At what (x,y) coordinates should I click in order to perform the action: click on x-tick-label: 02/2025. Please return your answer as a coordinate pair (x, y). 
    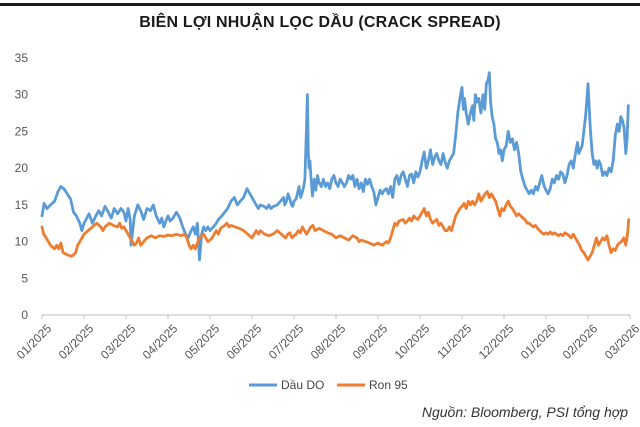
    Looking at the image, I should click on (76, 341).